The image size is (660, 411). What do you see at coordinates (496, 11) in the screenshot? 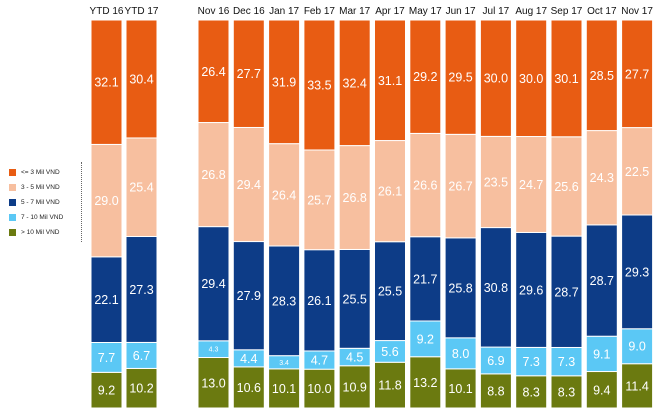
I see `category-label: Jul 17` at bounding box center [496, 11].